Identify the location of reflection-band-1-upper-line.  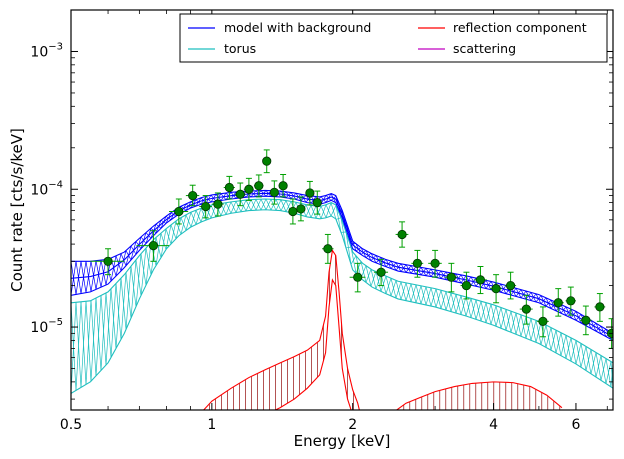
(281, 329).